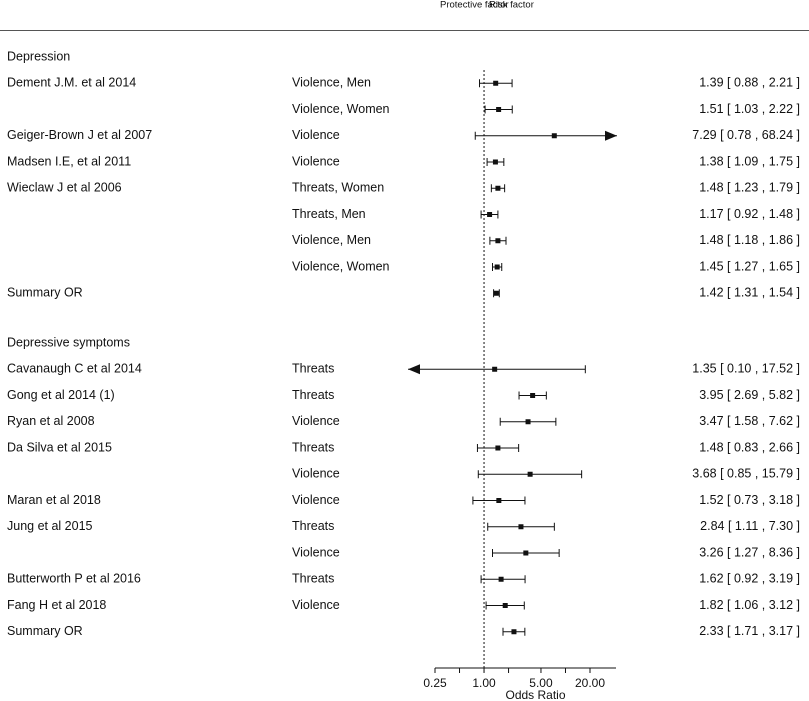 The image size is (809, 701). What do you see at coordinates (71, 83) in the screenshot?
I see `study-name: Dement J.M. et al 2014` at bounding box center [71, 83].